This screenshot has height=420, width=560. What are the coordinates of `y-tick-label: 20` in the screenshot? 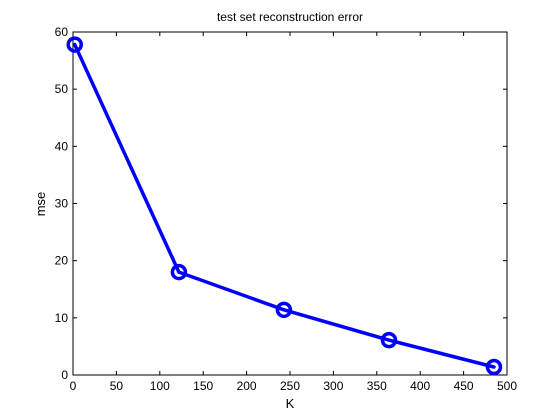 It's located at (62, 261).